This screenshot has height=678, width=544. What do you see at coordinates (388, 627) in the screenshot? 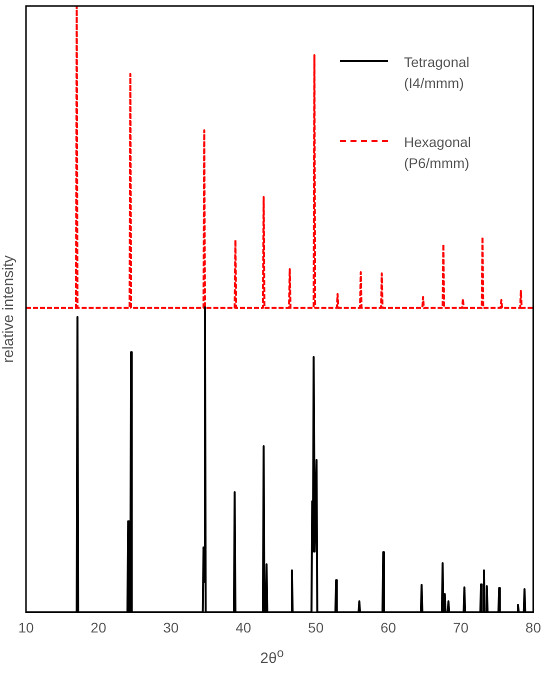
I see `x-tick-label: 60` at bounding box center [388, 627].